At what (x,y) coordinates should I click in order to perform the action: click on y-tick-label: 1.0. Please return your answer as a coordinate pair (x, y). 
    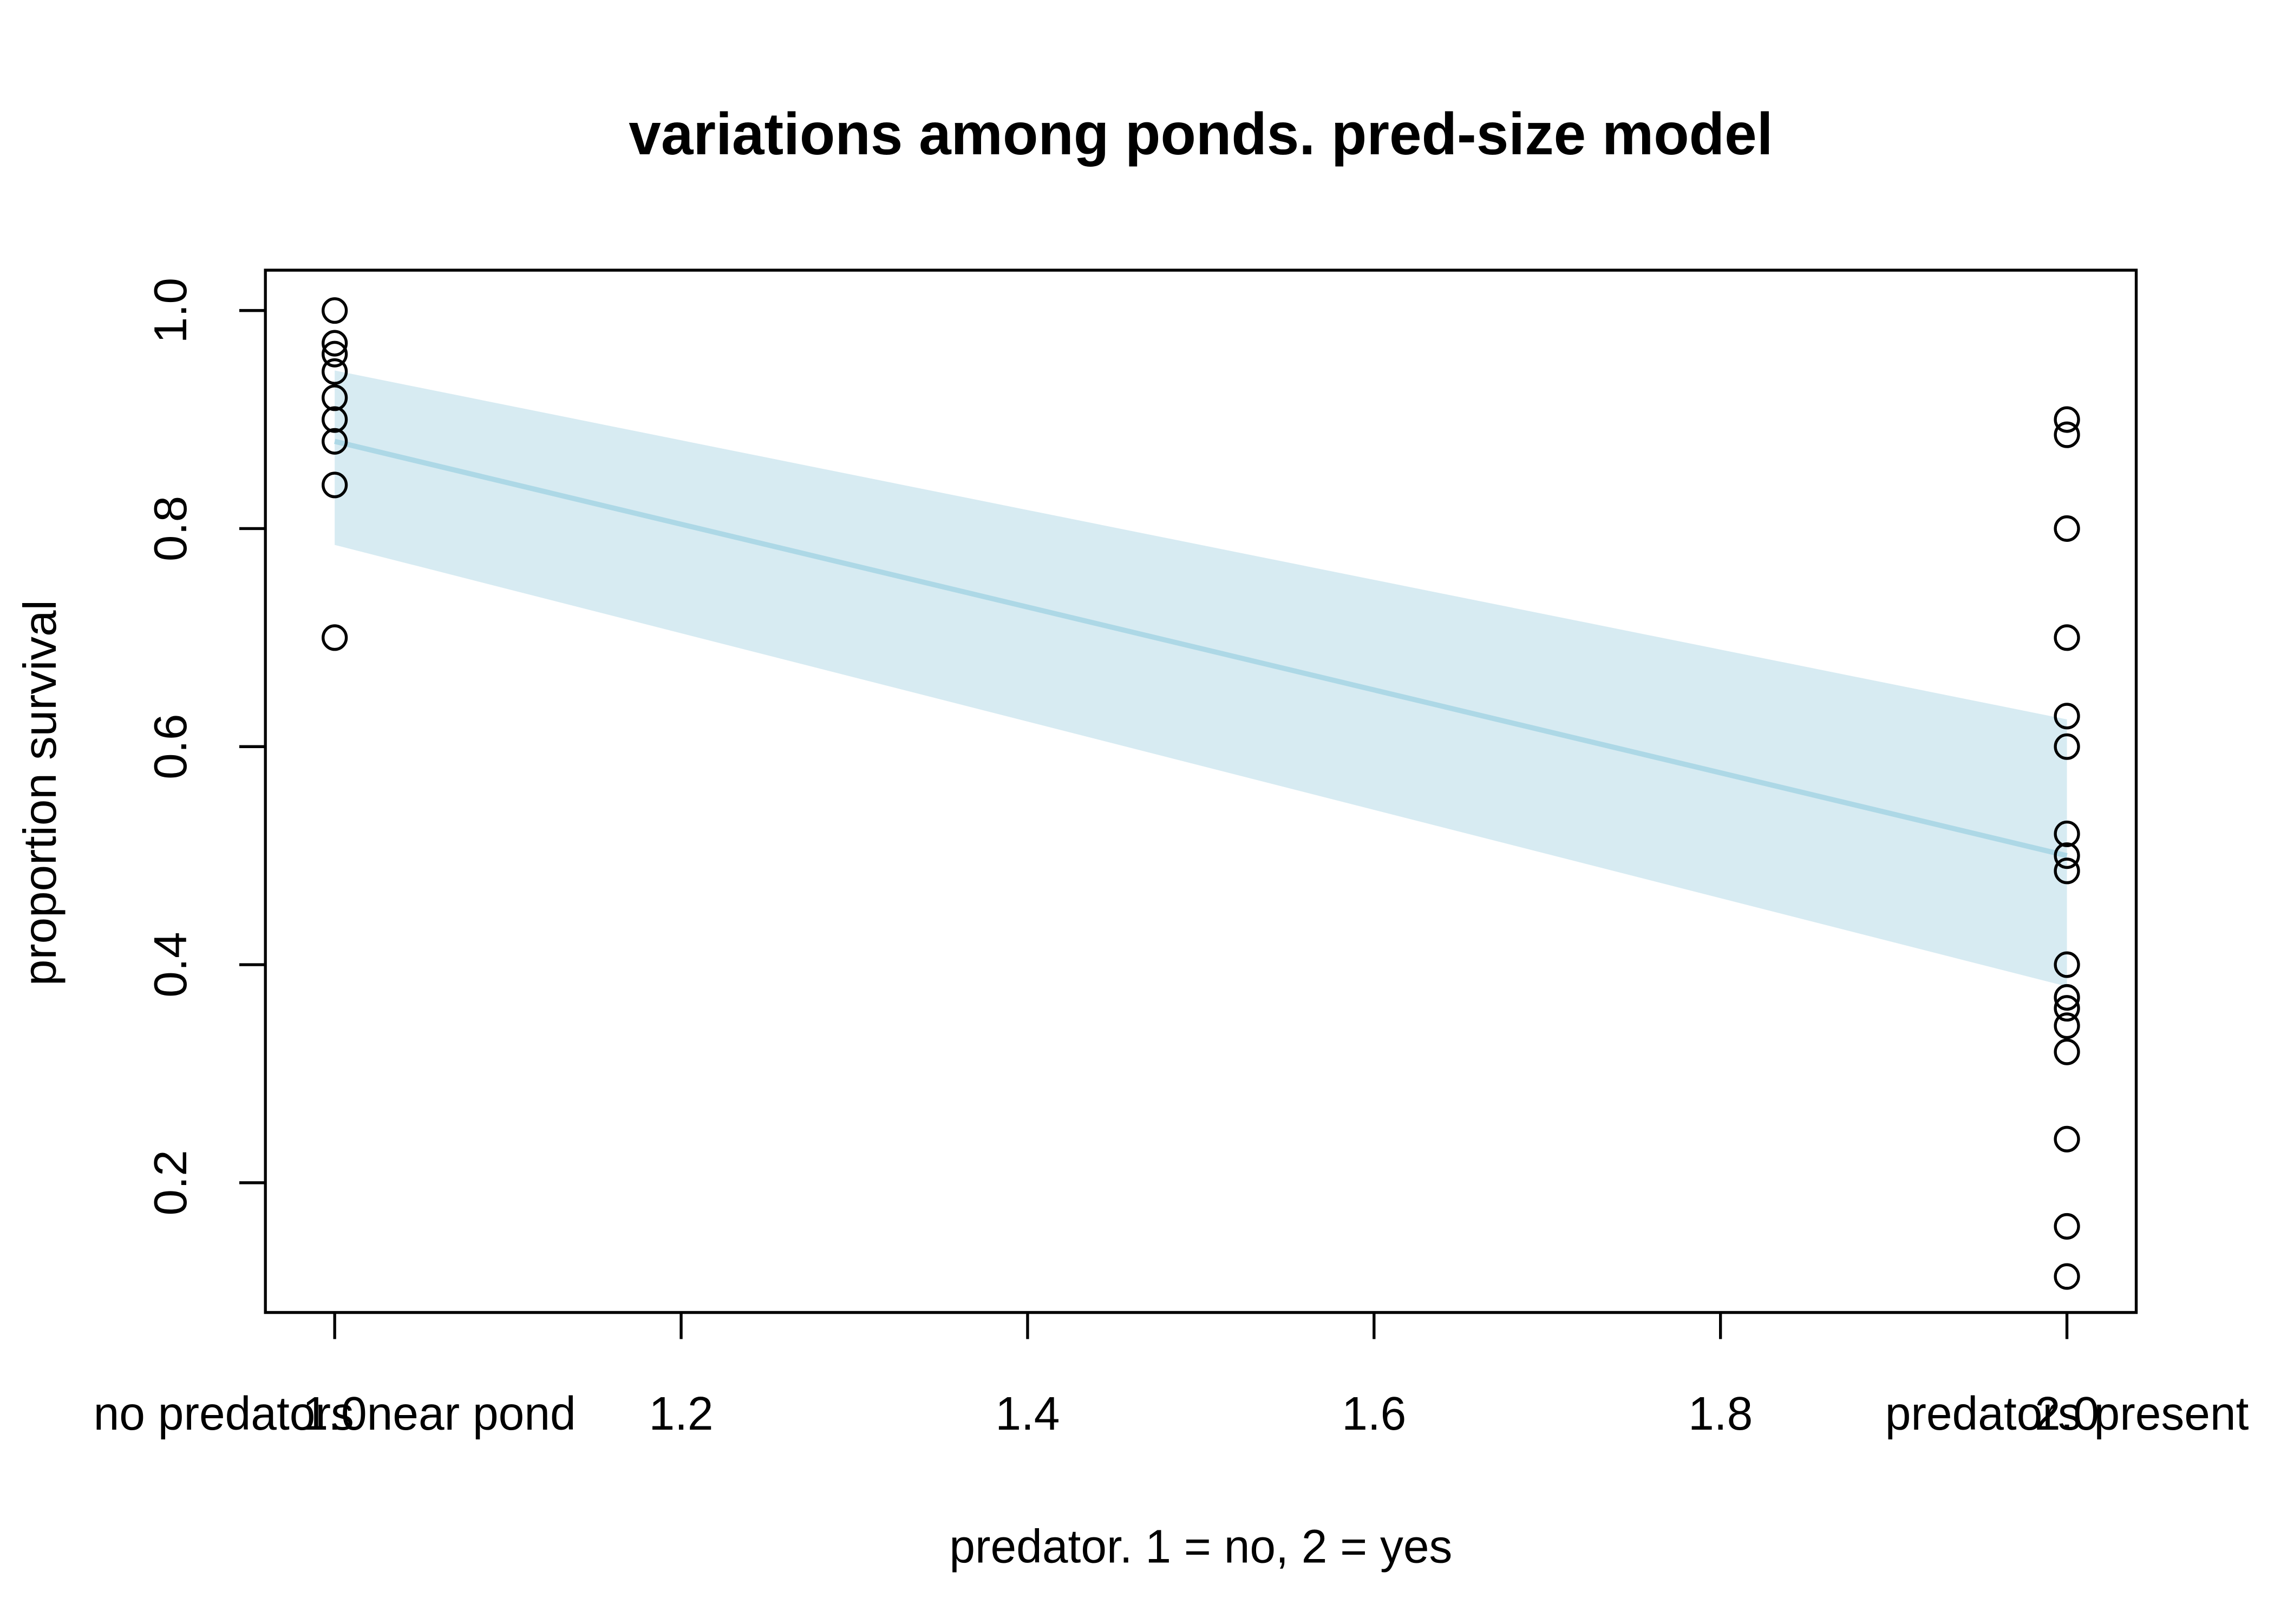
    Looking at the image, I should click on (171, 310).